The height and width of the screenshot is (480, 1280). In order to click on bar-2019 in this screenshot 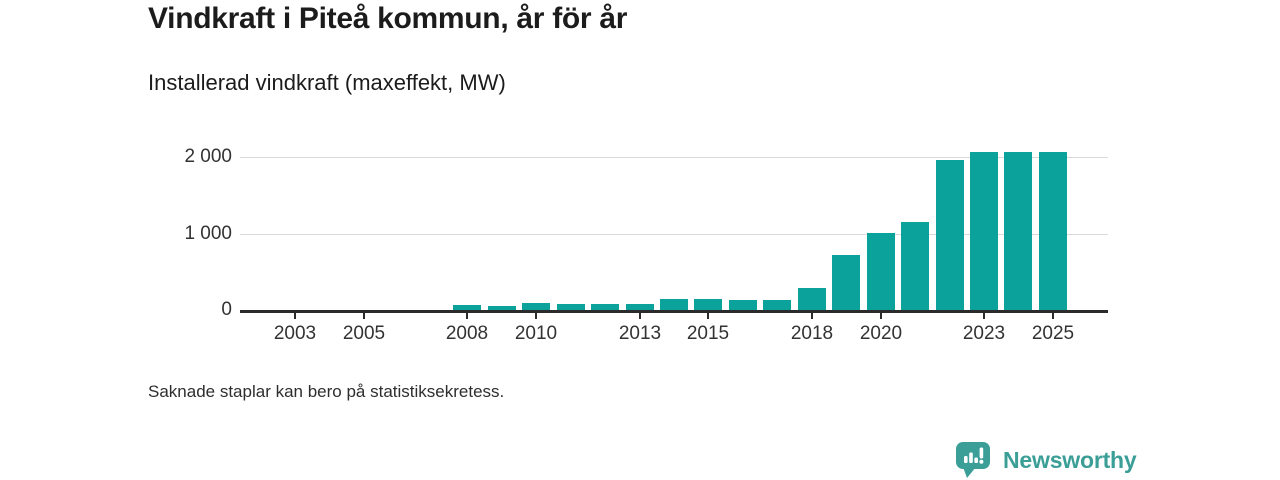, I will do `click(846, 282)`.